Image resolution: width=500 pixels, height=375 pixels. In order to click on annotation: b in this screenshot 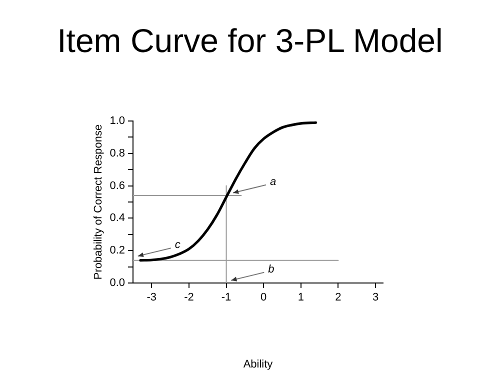, I will do `click(271, 269)`.